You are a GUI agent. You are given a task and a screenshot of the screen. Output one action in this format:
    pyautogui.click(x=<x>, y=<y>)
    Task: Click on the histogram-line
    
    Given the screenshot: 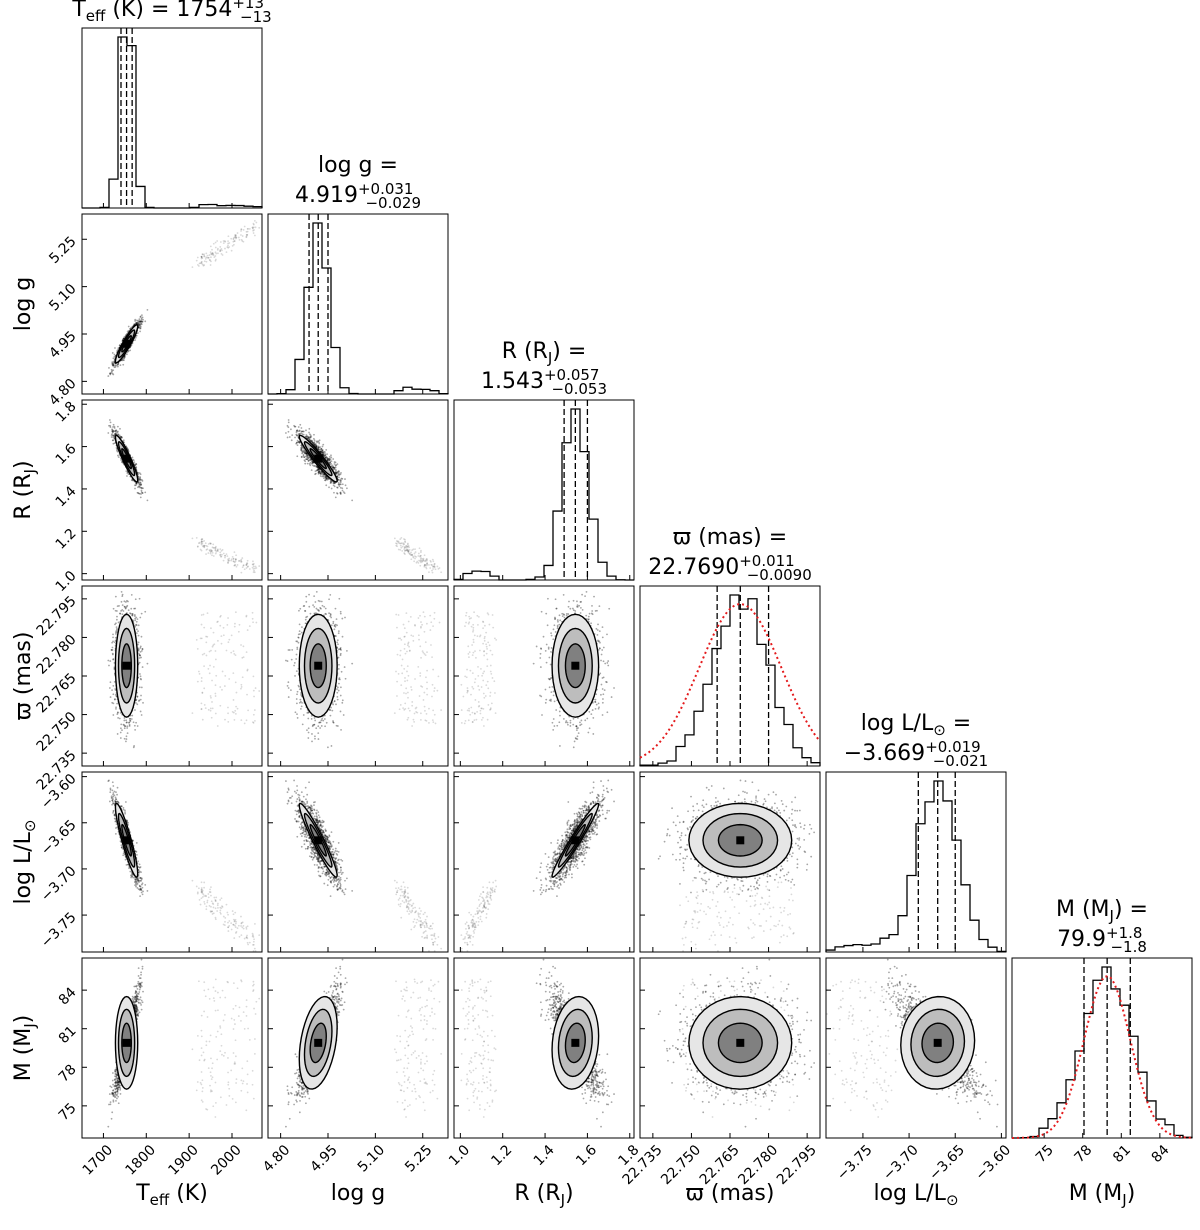 What is the action you would take?
    pyautogui.click(x=543, y=494)
    